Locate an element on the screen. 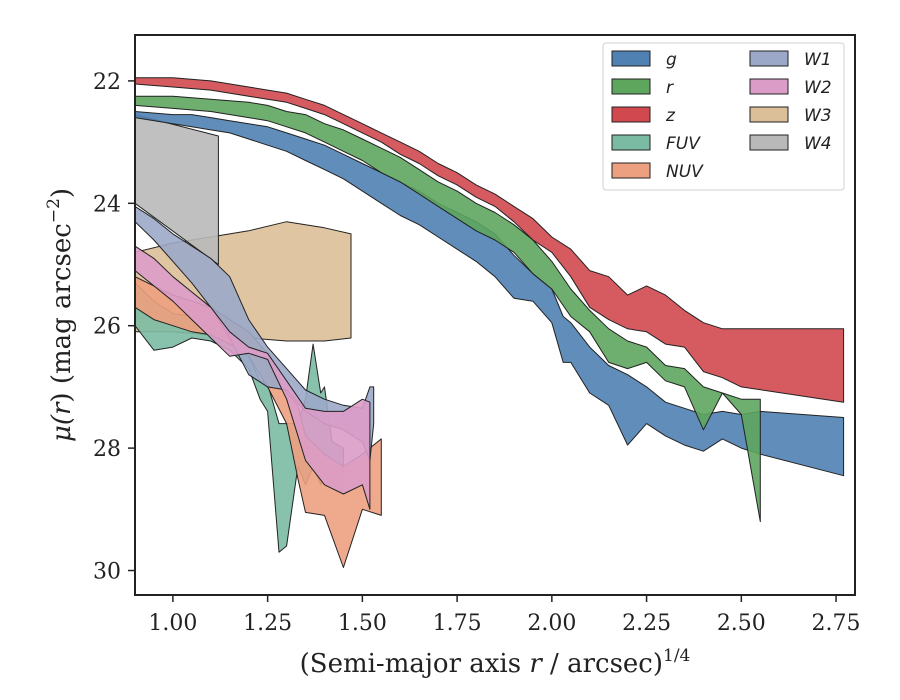 The height and width of the screenshot is (700, 900). y-tick-label: 28 is located at coordinates (107, 449).